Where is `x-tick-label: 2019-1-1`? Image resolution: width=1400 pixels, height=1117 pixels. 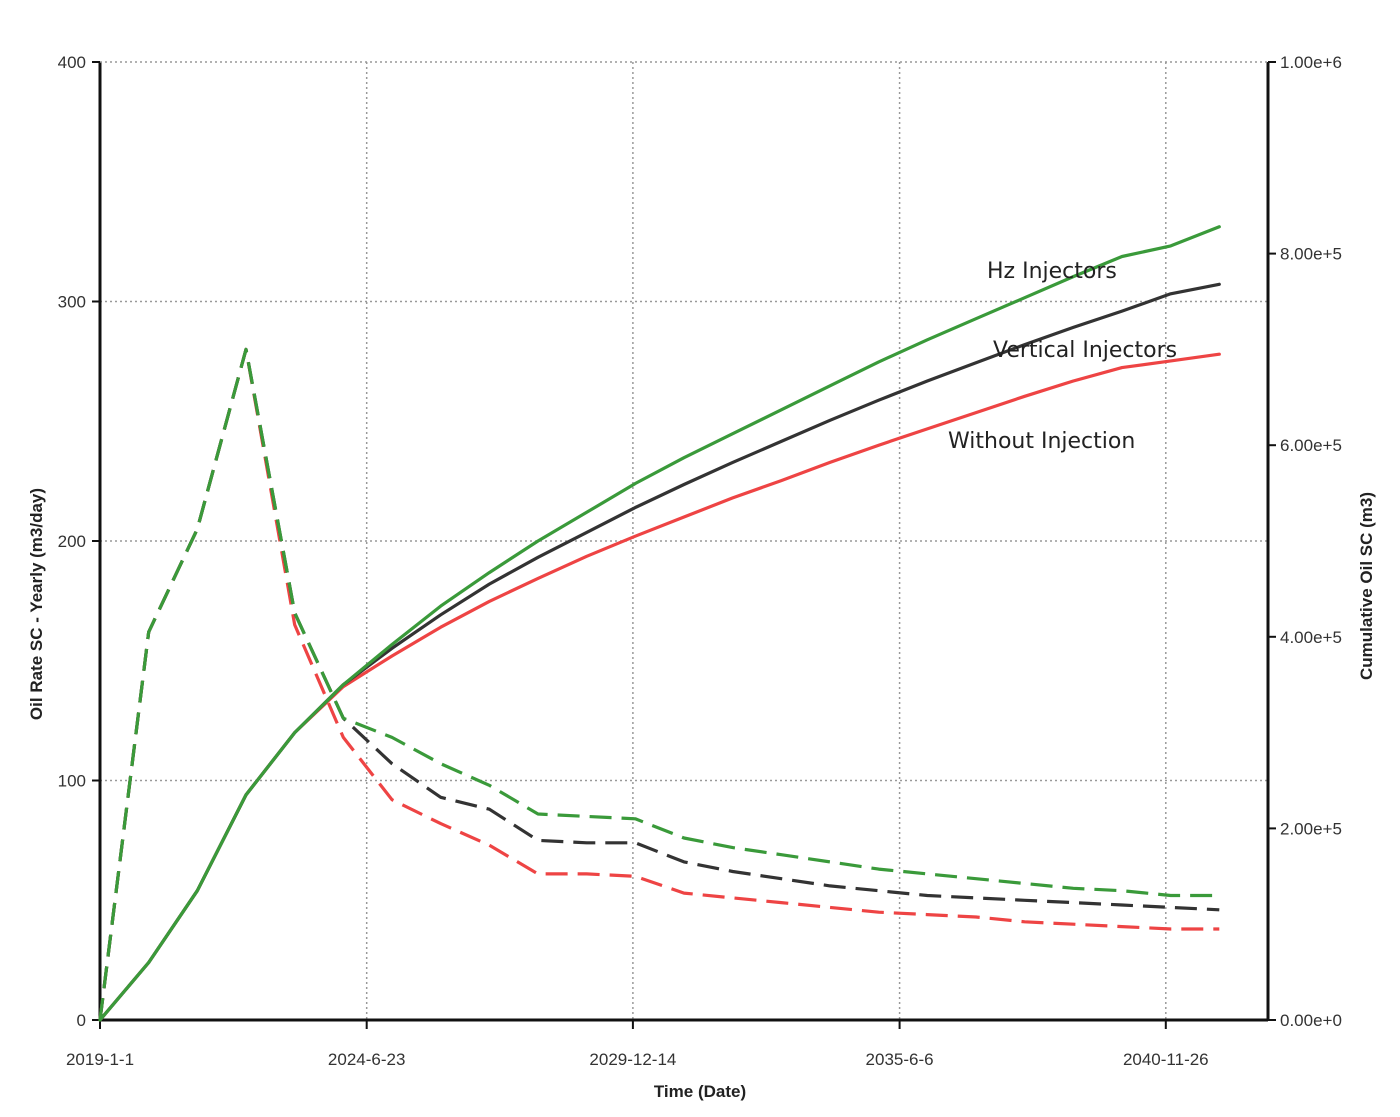
x-tick-label: 2019-1-1 is located at coordinates (100, 1059).